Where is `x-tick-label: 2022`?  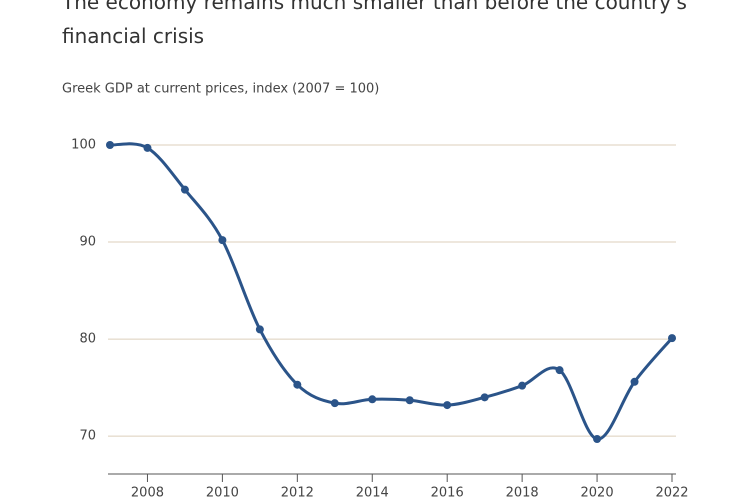 x-tick-label: 2022 is located at coordinates (671, 492).